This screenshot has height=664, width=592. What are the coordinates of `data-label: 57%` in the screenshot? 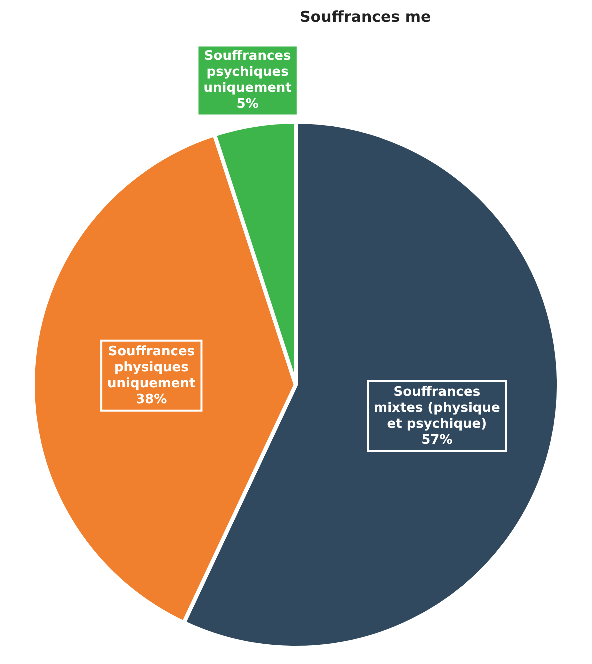 It's located at (437, 440).